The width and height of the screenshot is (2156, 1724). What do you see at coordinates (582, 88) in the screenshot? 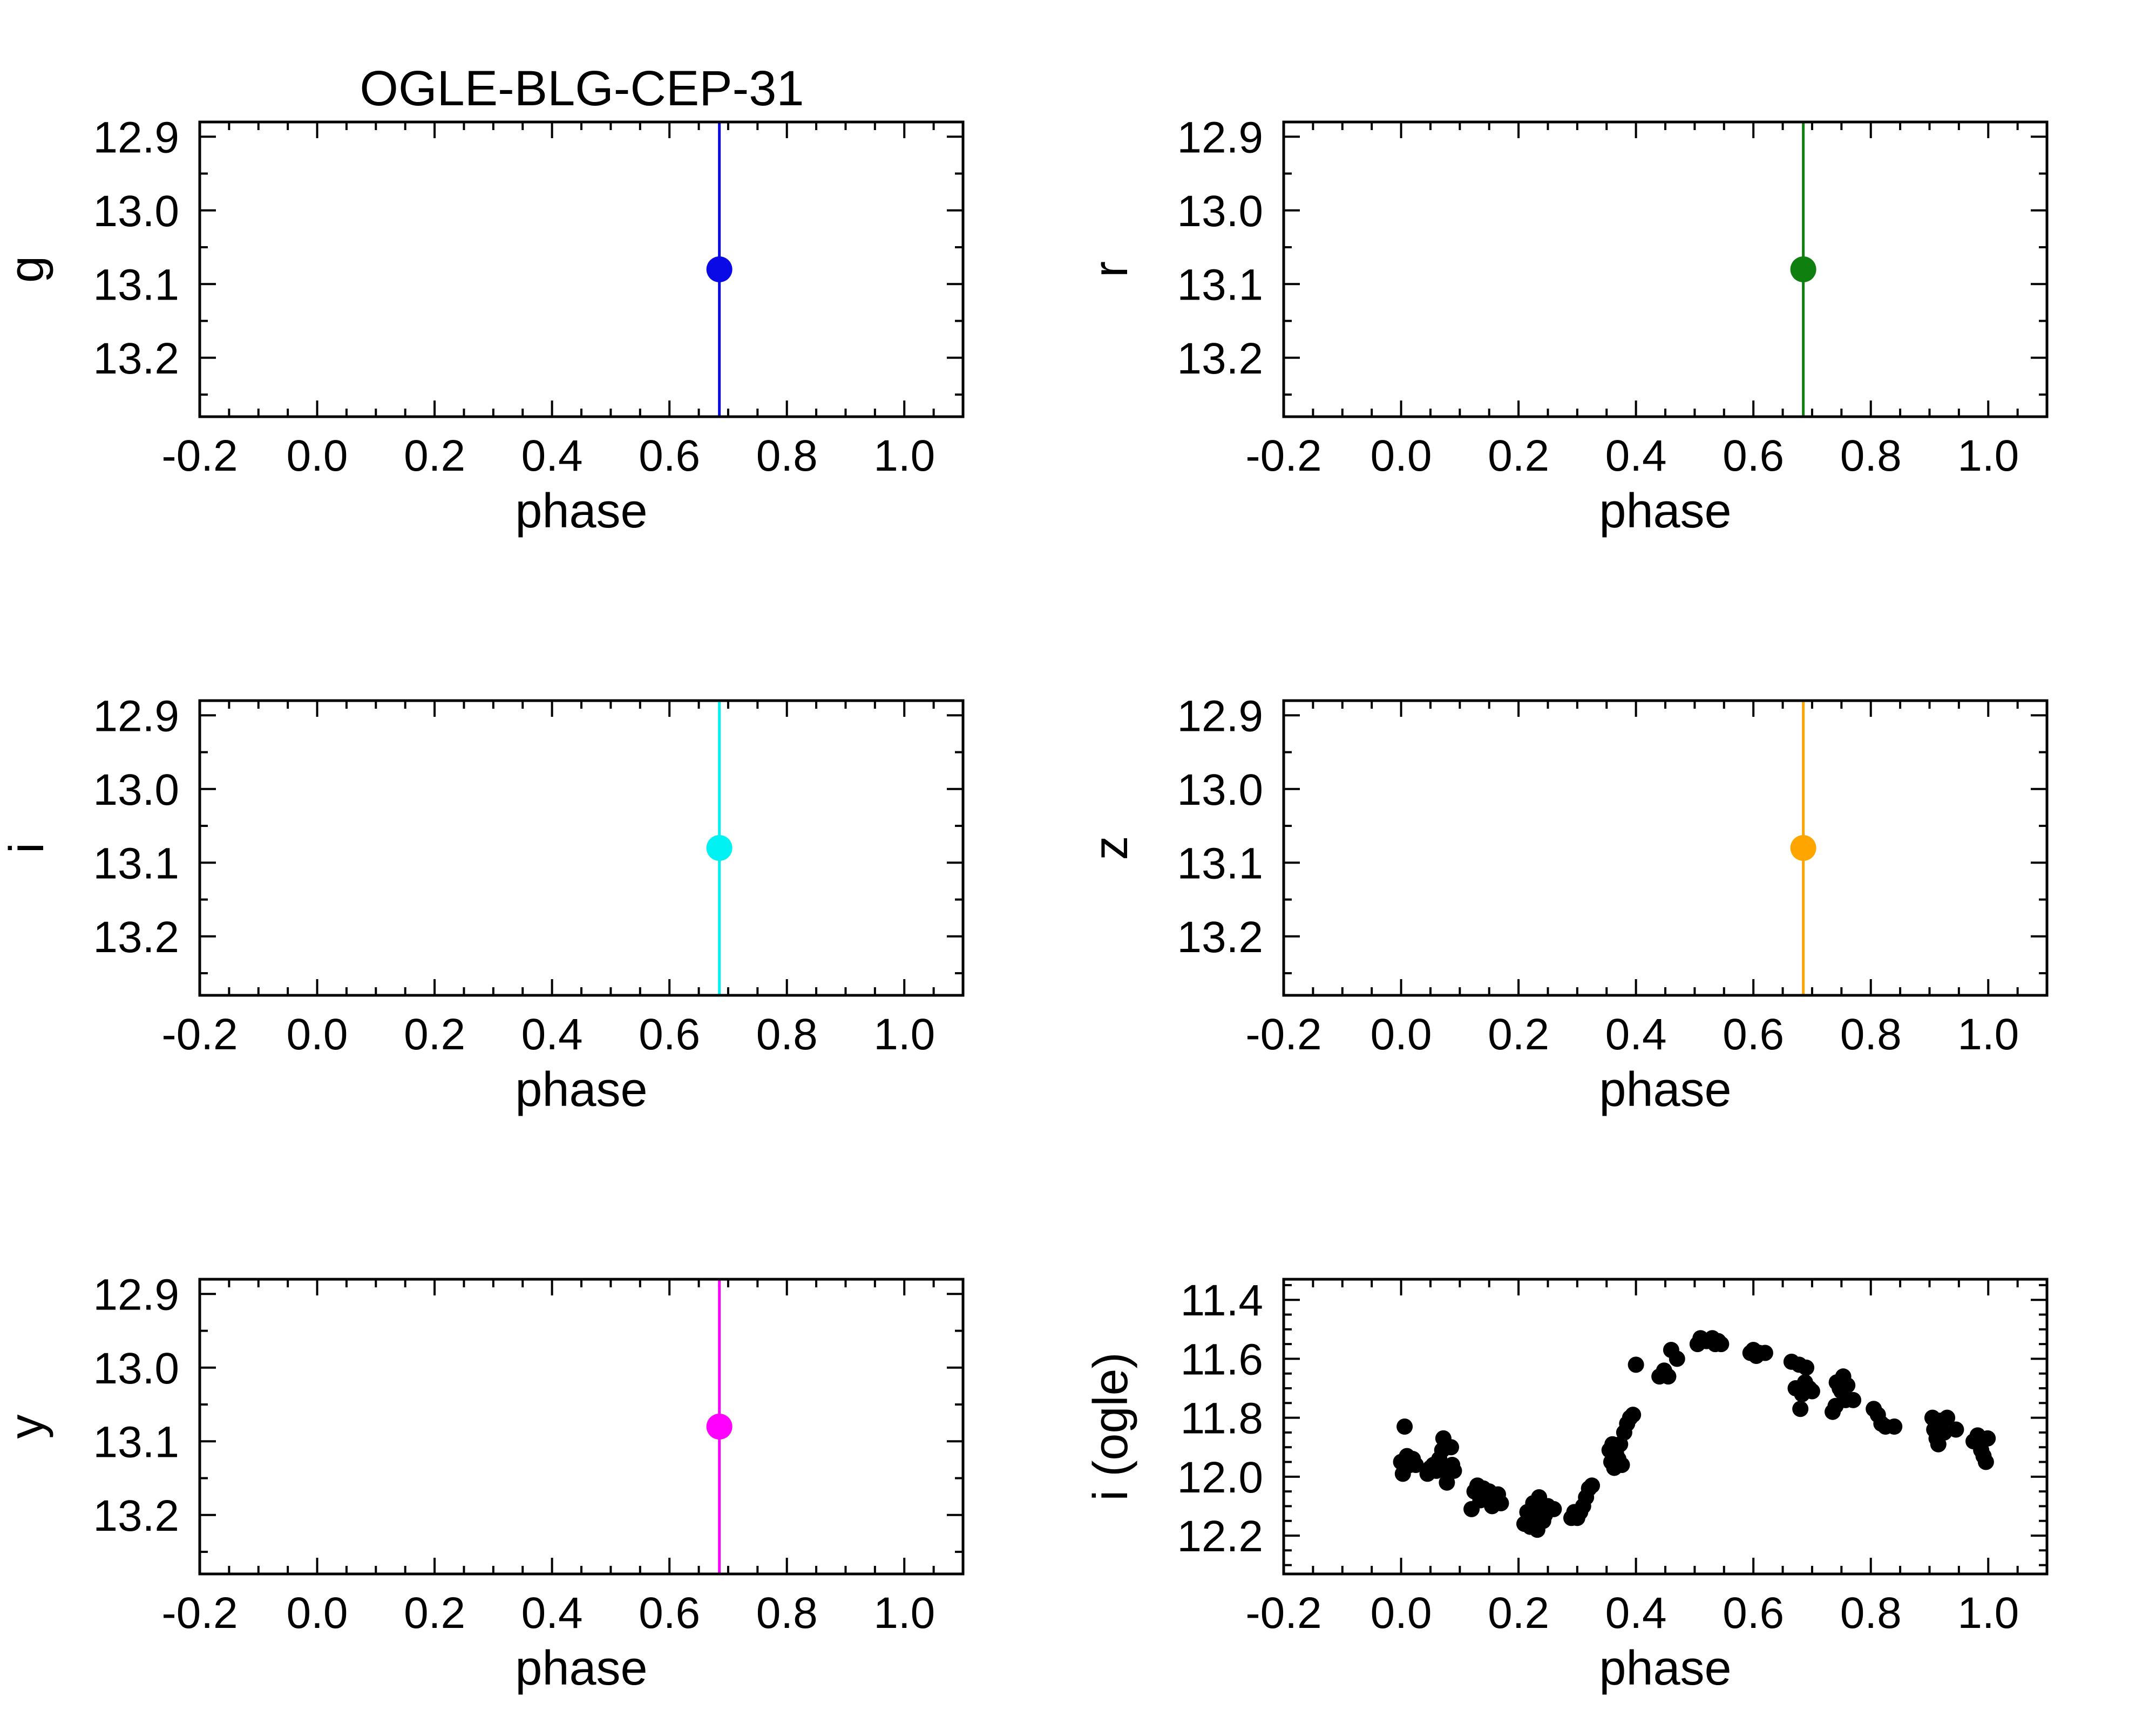
I see `figure-title: OGLE-BLG-CEP-31` at bounding box center [582, 88].